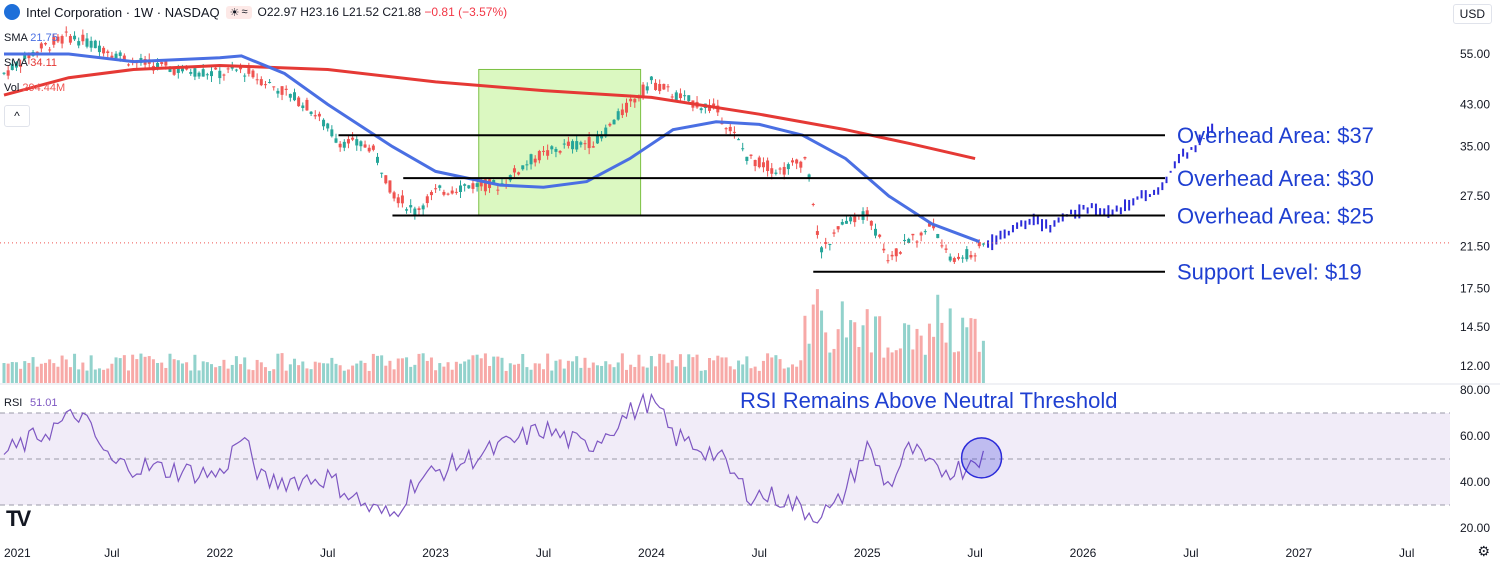 Image resolution: width=1500 pixels, height=568 pixels. What do you see at coordinates (44, 403) in the screenshot?
I see `rsi-value: 51.01` at bounding box center [44, 403].